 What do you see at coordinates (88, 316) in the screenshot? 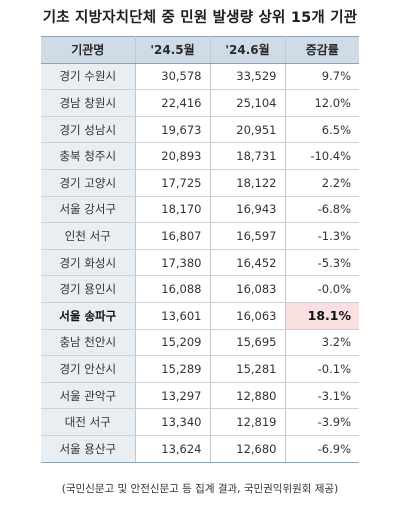
I see `agency-name: 서울 송파구` at bounding box center [88, 316].